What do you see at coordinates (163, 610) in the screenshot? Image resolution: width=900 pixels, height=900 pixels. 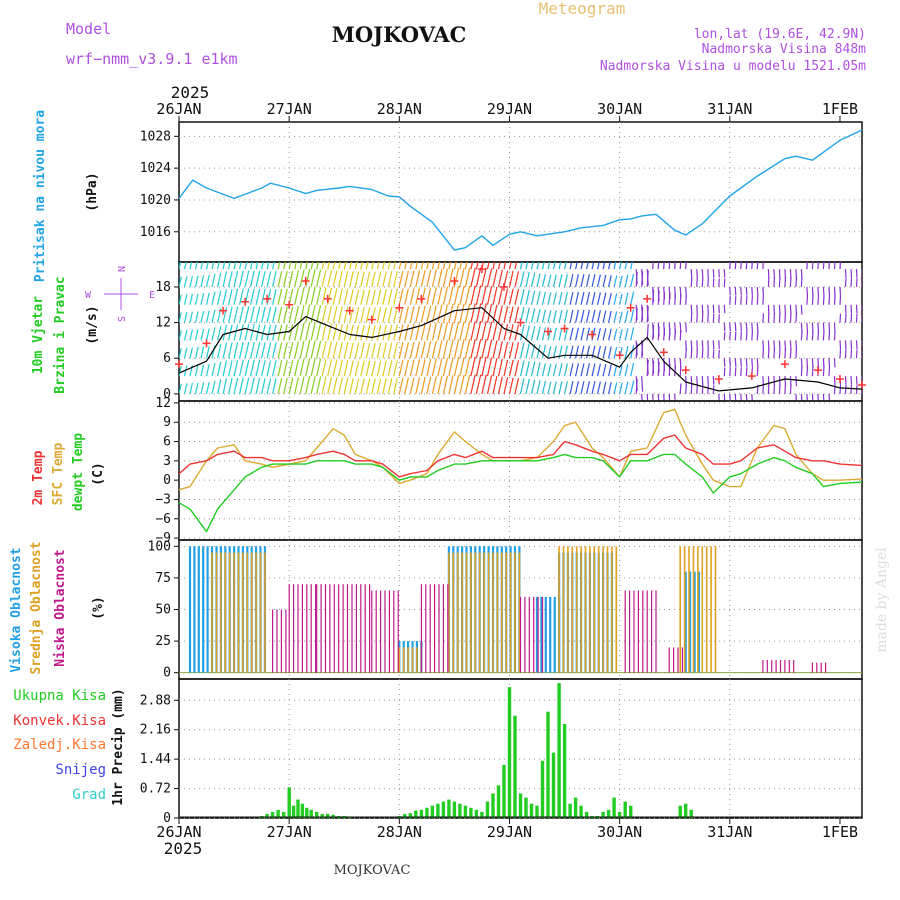 I see `y-tick-label: 50` at bounding box center [163, 610].